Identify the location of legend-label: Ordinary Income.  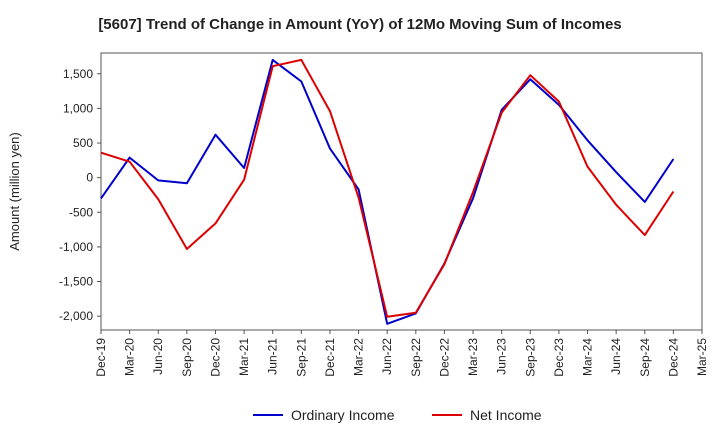
(343, 415).